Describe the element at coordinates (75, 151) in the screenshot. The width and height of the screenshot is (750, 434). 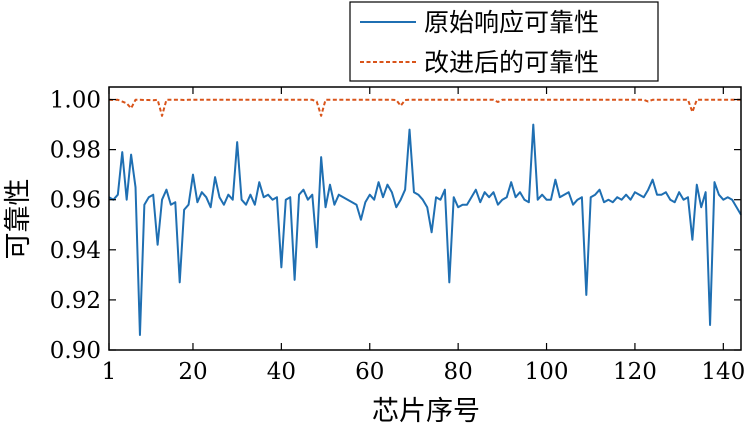
I see `y-tick-label: 0.98` at that location.